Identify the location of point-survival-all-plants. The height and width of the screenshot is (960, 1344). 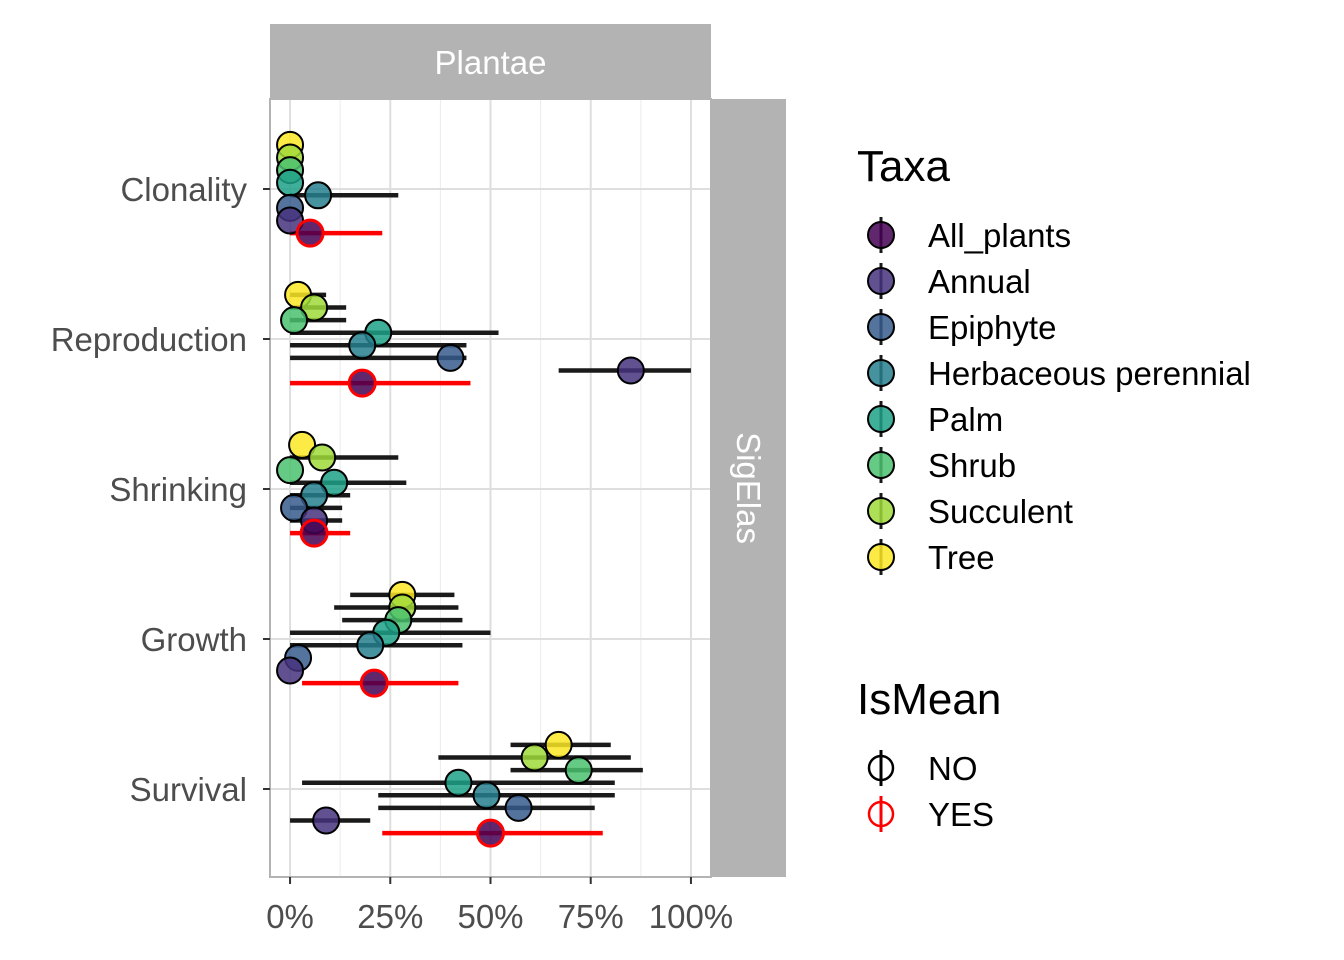
(490, 833).